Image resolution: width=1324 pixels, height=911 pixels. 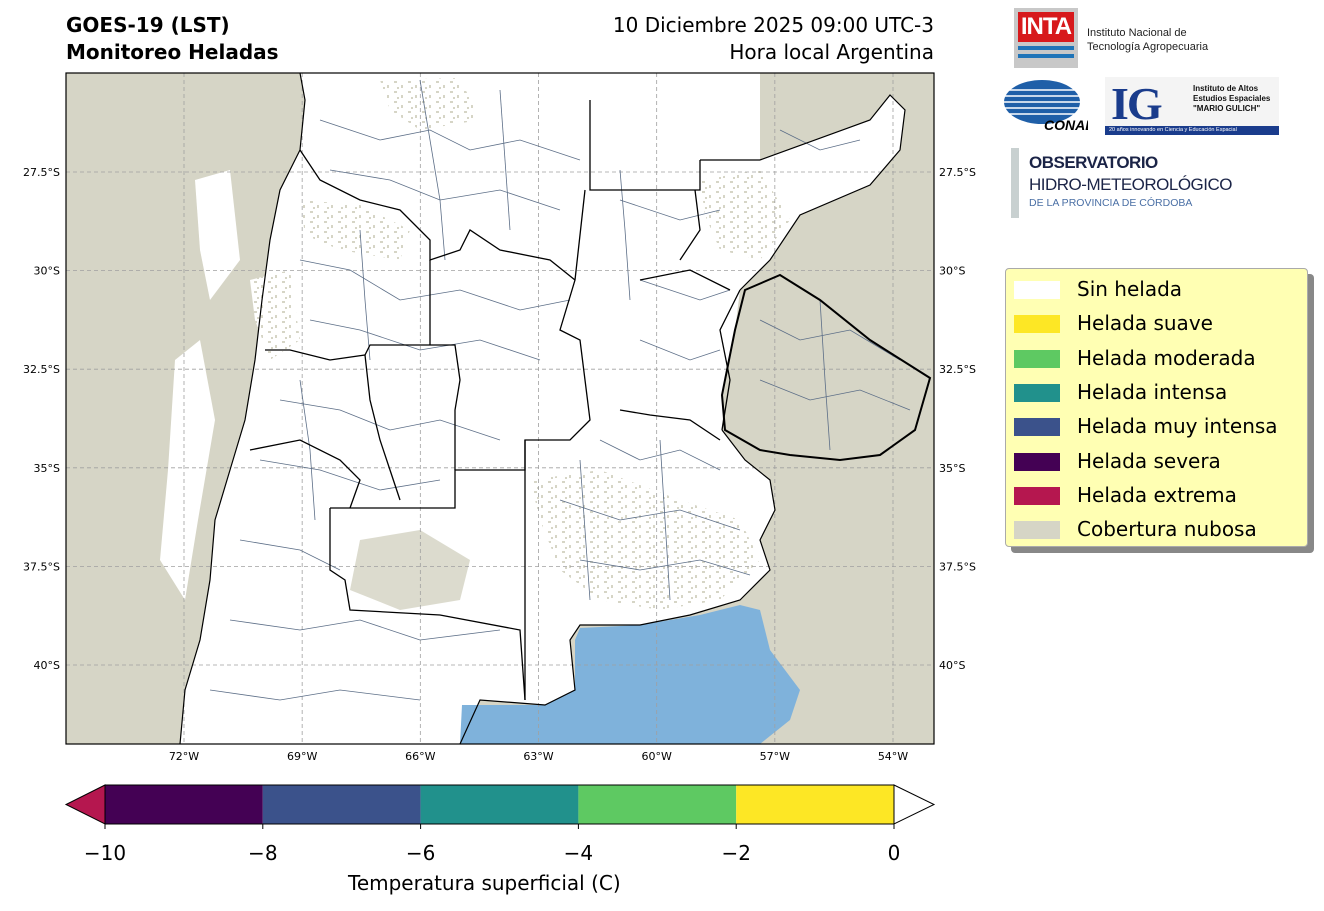 I want to click on observatorio-province: DE LA PROVINCIA DE CÓRDOBA, so click(x=1111, y=203).